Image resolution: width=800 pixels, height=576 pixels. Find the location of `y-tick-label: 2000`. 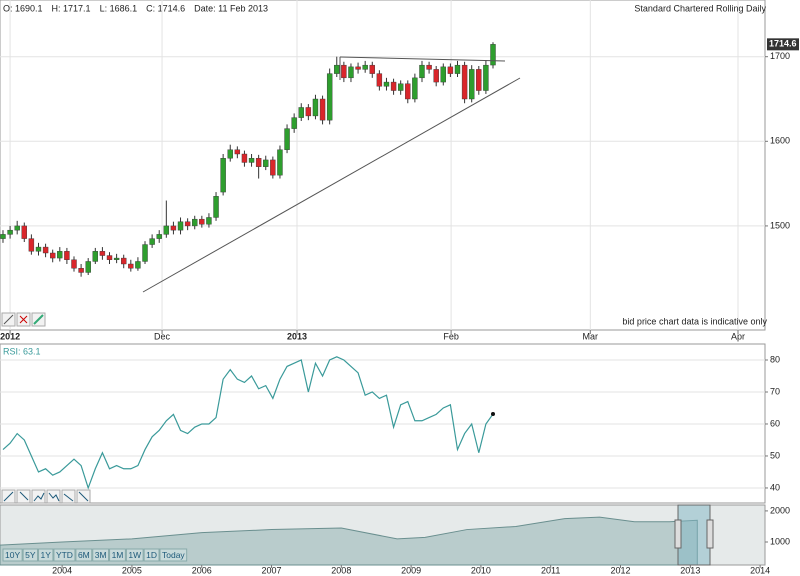

y-tick-label: 2000 is located at coordinates (780, 510).